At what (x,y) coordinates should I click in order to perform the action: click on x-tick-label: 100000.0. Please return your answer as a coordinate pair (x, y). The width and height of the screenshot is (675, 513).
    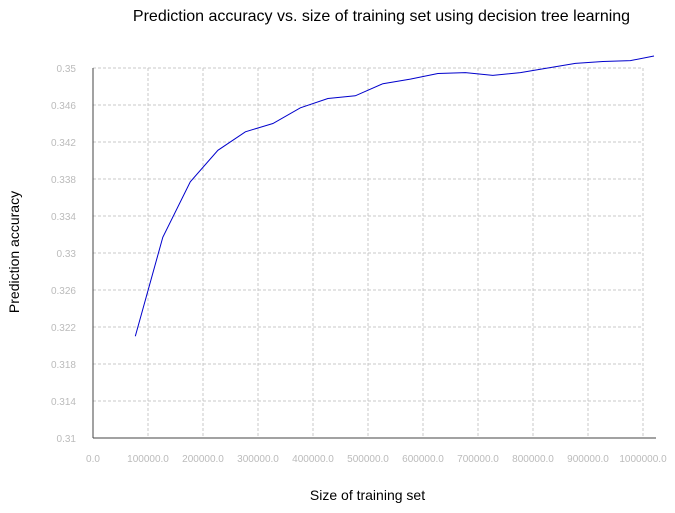
    Looking at the image, I should click on (148, 459).